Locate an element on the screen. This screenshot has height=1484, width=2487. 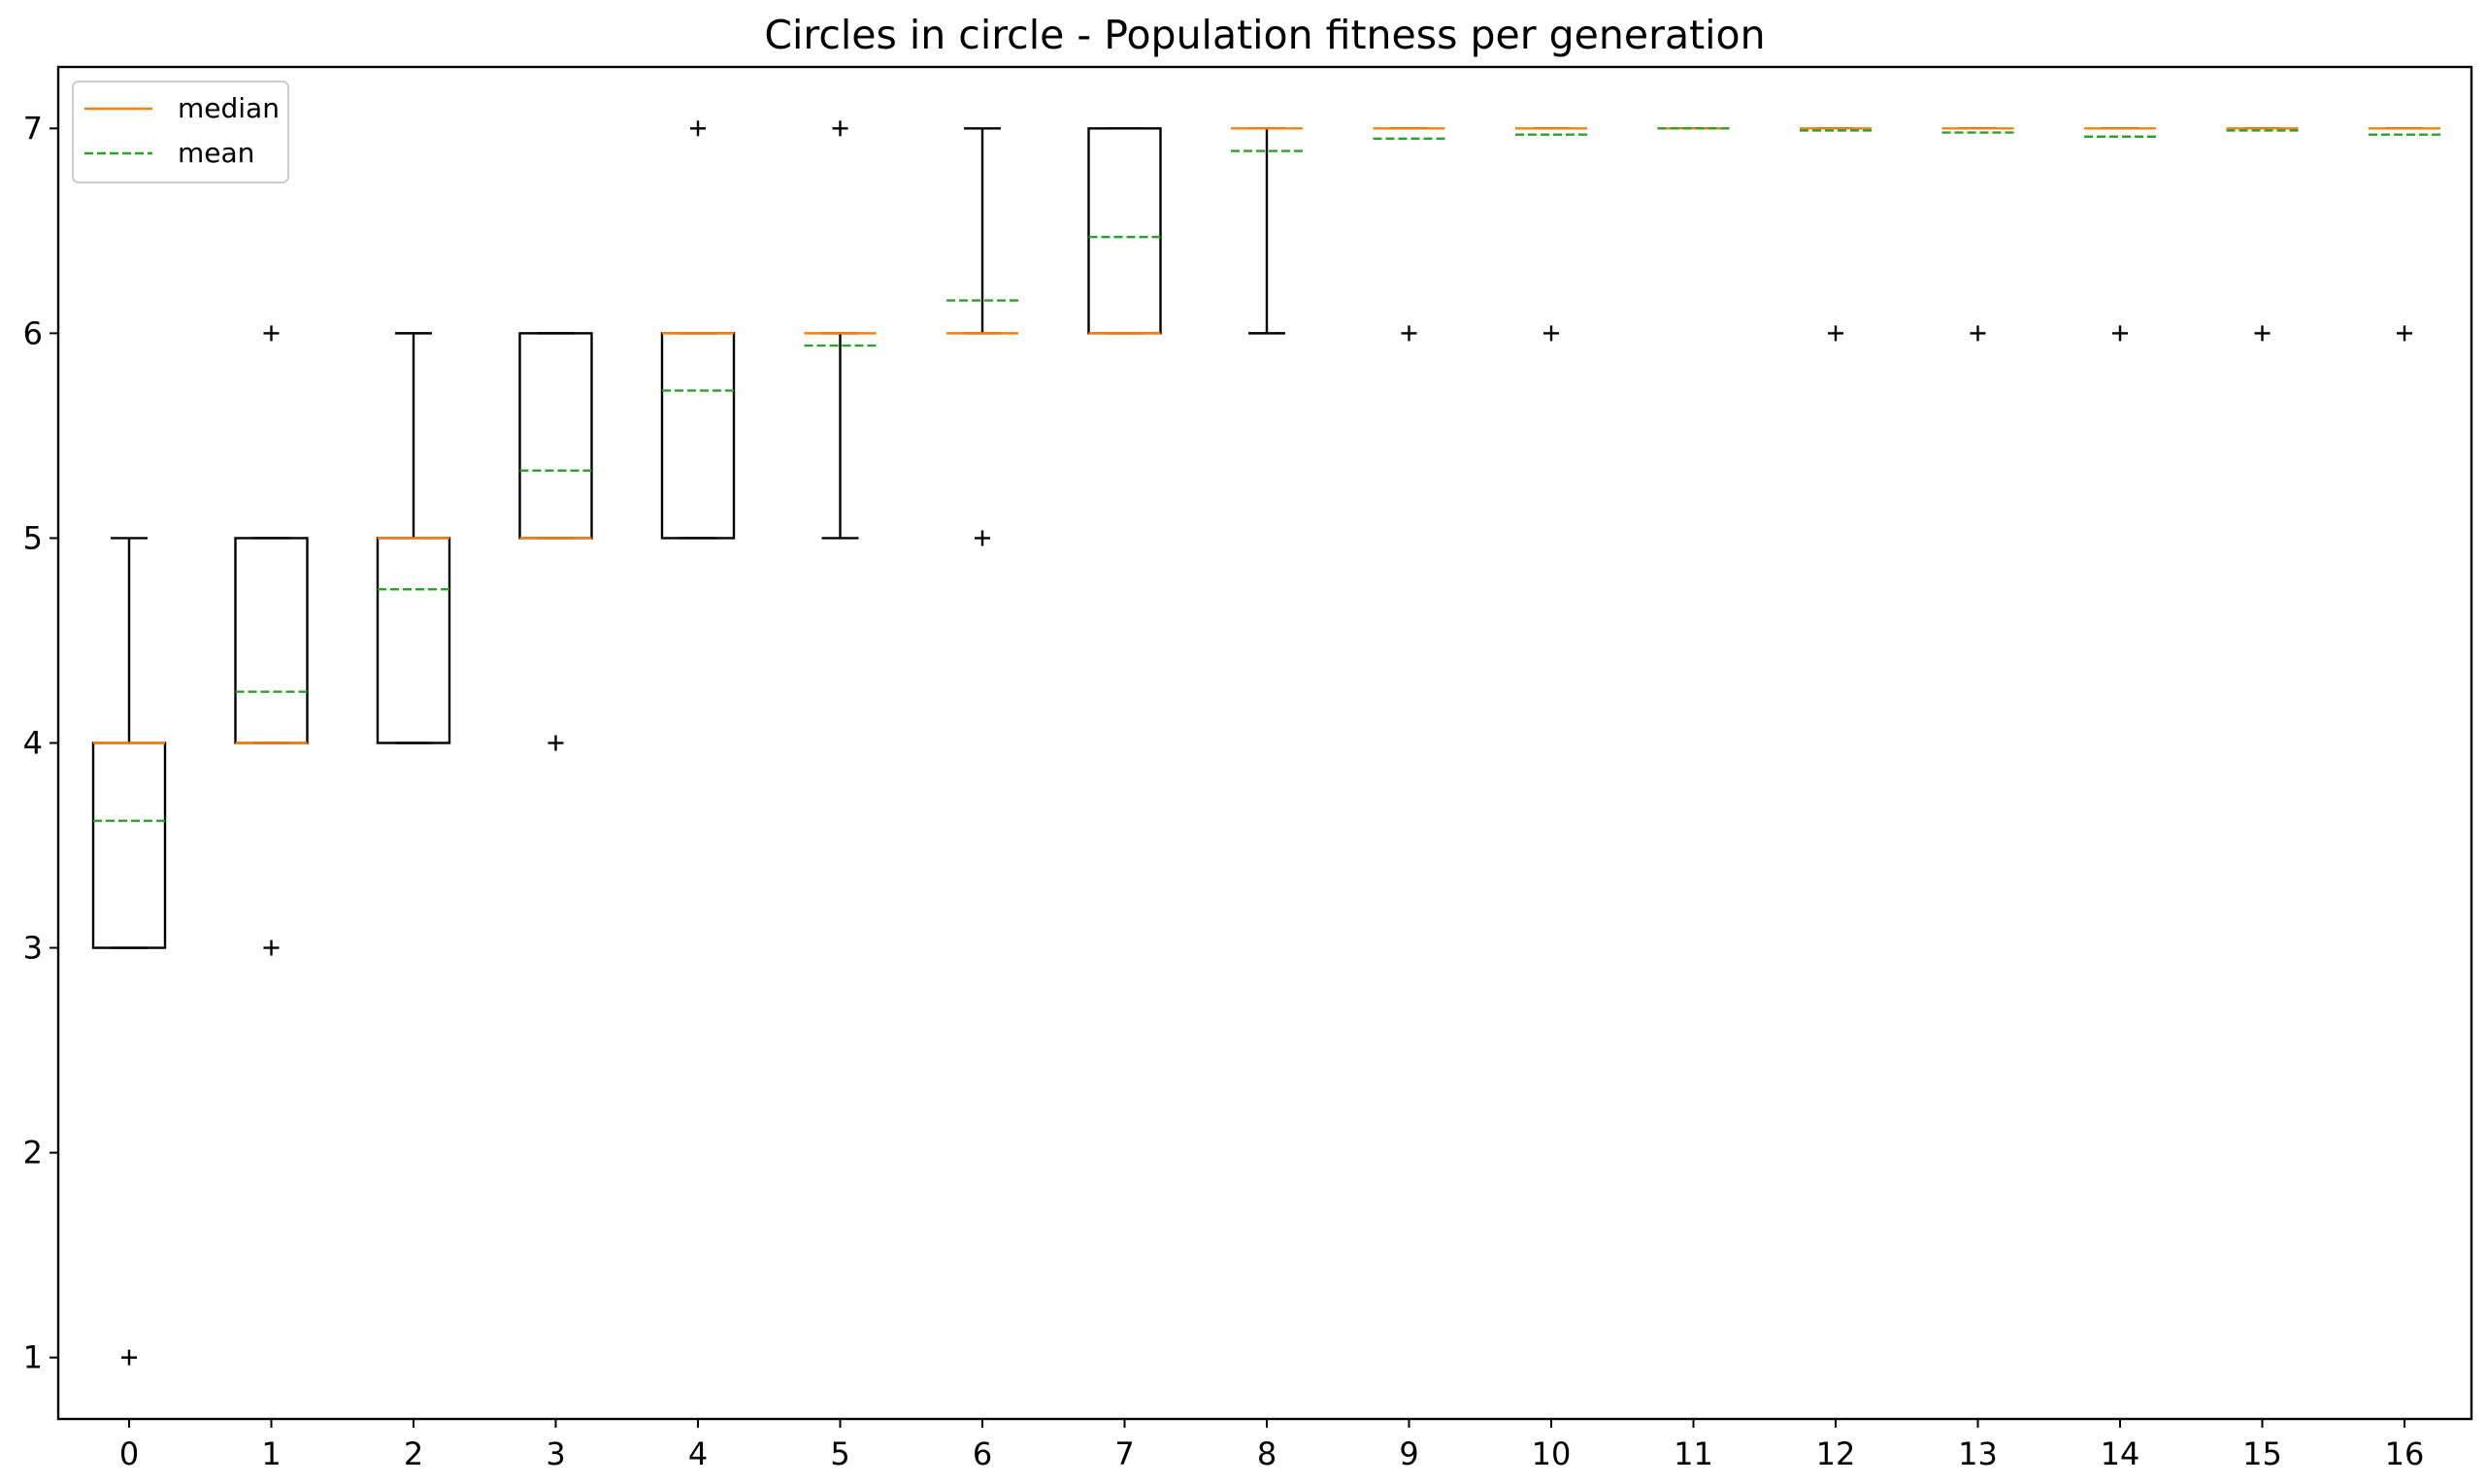
x-tick-label: 12 is located at coordinates (1836, 1453).